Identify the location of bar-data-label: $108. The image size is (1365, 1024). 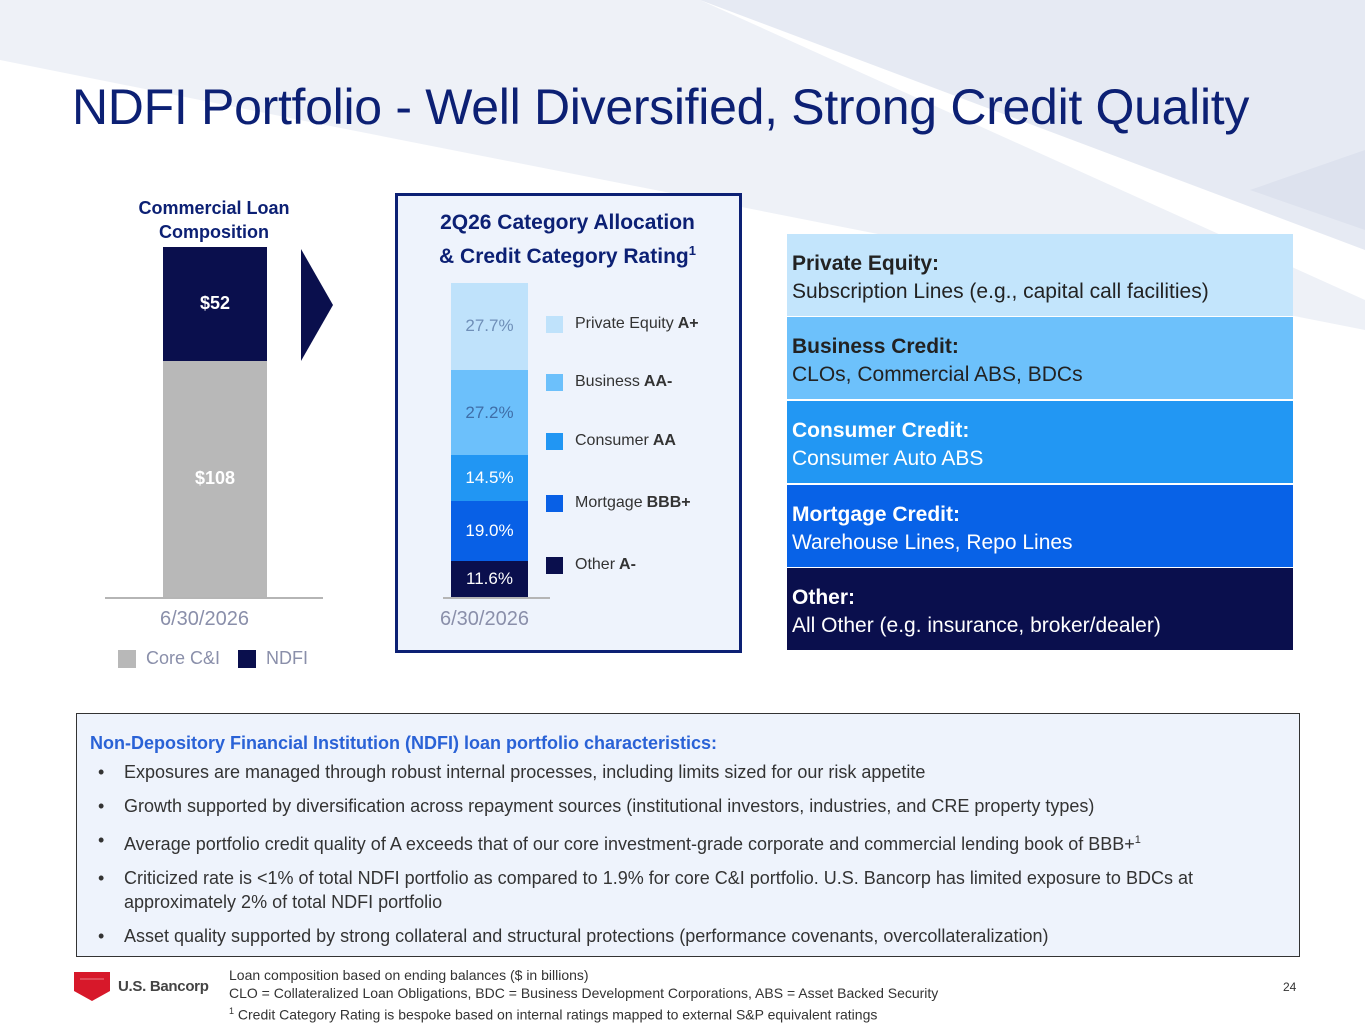
(215, 478).